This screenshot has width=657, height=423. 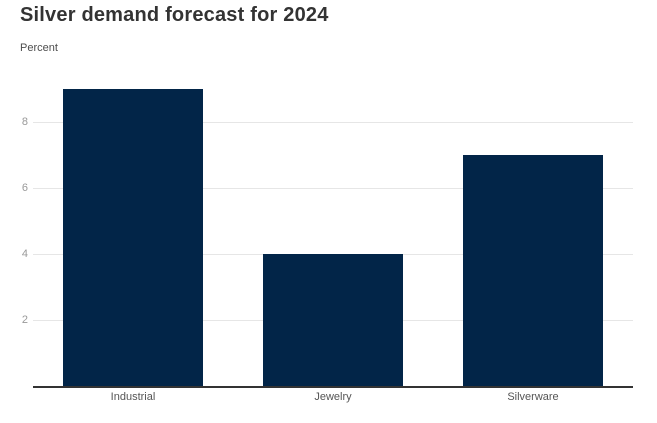 What do you see at coordinates (333, 387) in the screenshot?
I see `x-axis-line` at bounding box center [333, 387].